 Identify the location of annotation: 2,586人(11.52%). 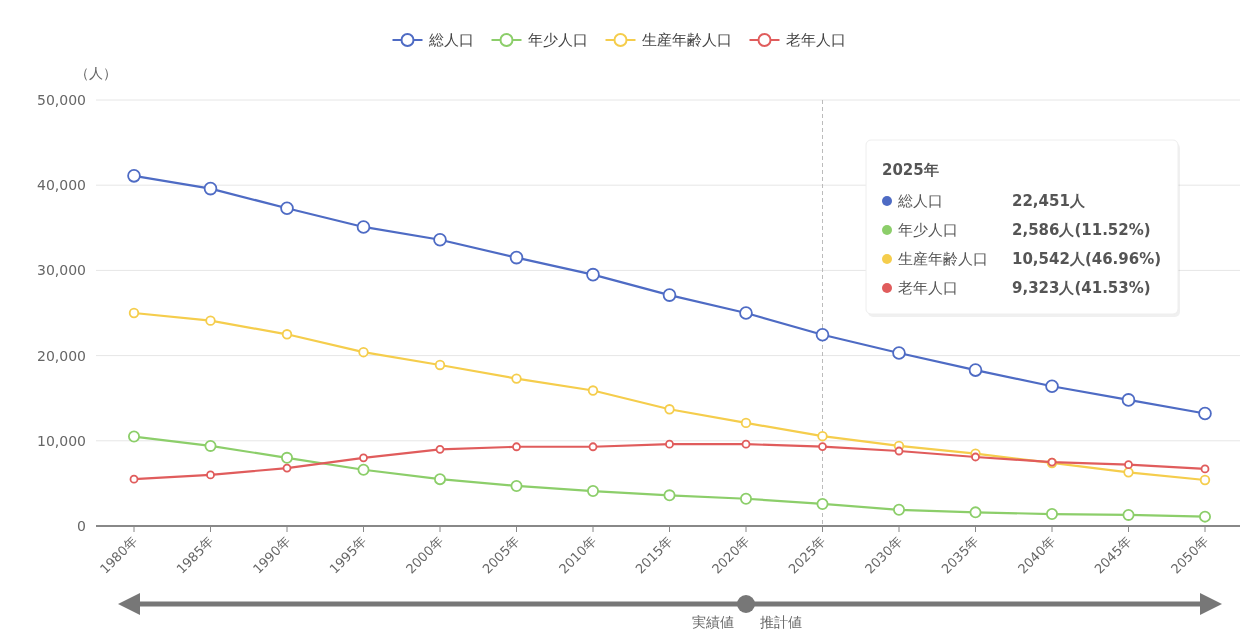
(1081, 230).